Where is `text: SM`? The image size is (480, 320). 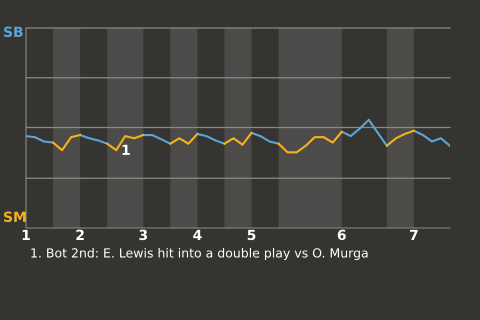
text: SM is located at coordinates (15, 217).